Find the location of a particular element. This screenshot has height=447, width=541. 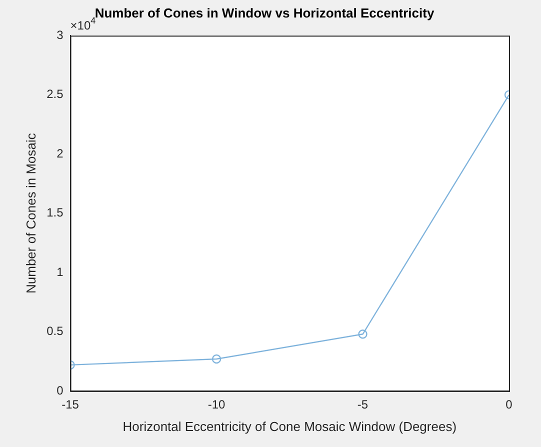

y-tick-label: 2.5 is located at coordinates (55, 94).